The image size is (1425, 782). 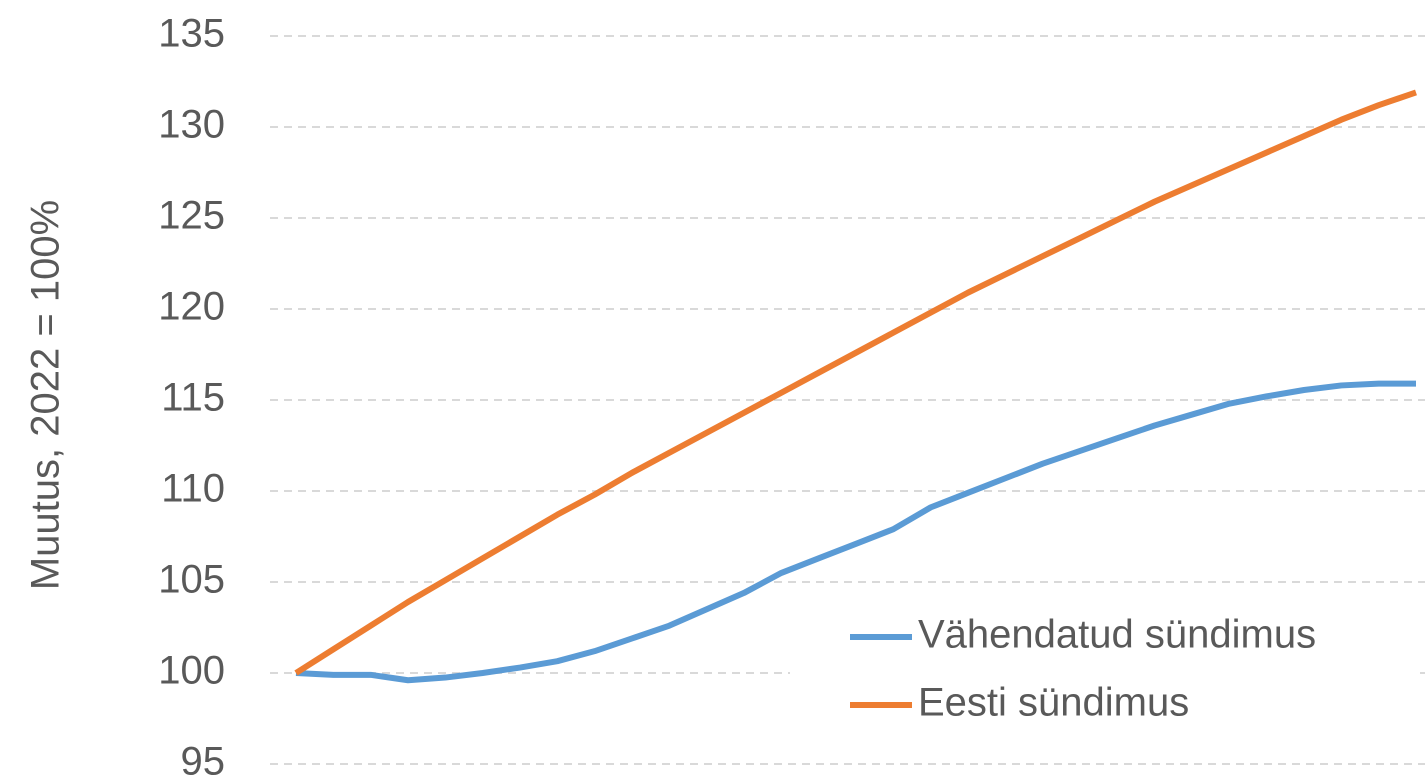 What do you see at coordinates (191, 125) in the screenshot?
I see `y-tick-label: 130` at bounding box center [191, 125].